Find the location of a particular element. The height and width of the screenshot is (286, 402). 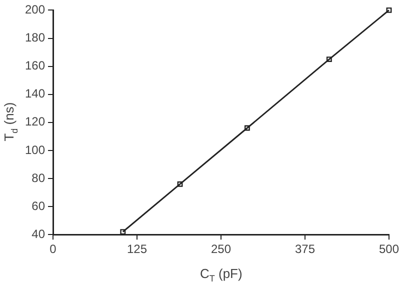

y-tick-label: 160 is located at coordinates (35, 65).